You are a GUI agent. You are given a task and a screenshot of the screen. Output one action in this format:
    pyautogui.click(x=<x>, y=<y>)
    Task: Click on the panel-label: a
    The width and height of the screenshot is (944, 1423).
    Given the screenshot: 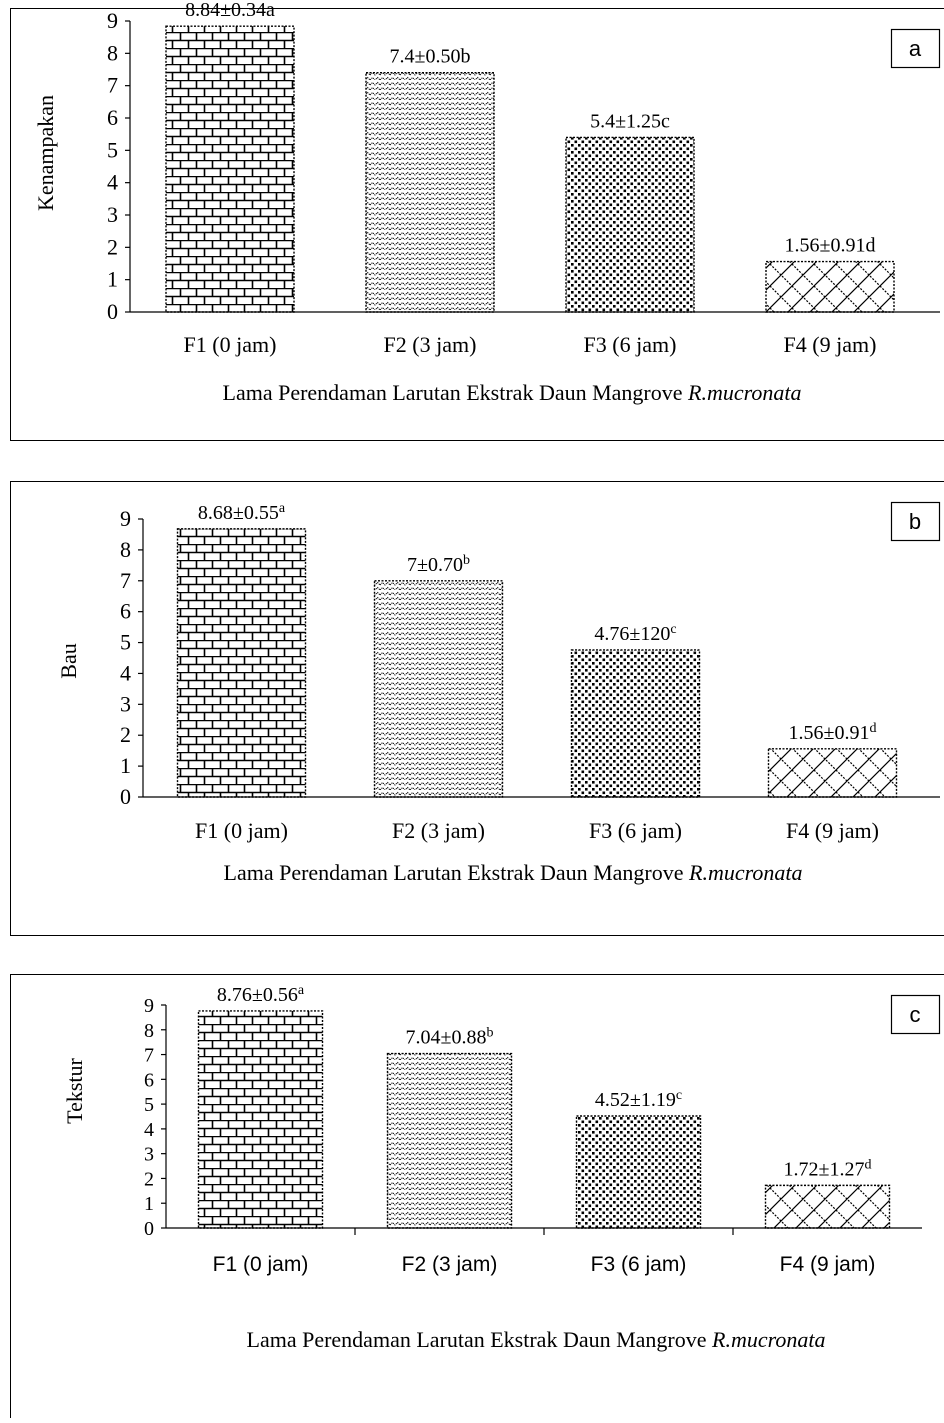 What is the action you would take?
    pyautogui.click(x=915, y=48)
    